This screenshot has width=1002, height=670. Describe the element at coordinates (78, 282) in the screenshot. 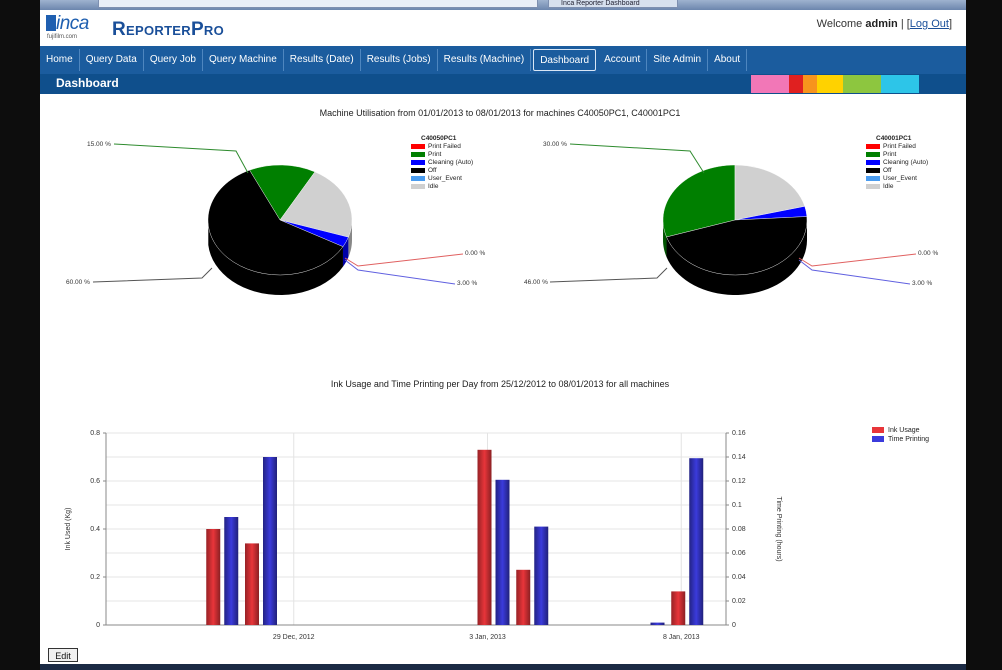

I see `pie-callout: 60.00 %` at that location.